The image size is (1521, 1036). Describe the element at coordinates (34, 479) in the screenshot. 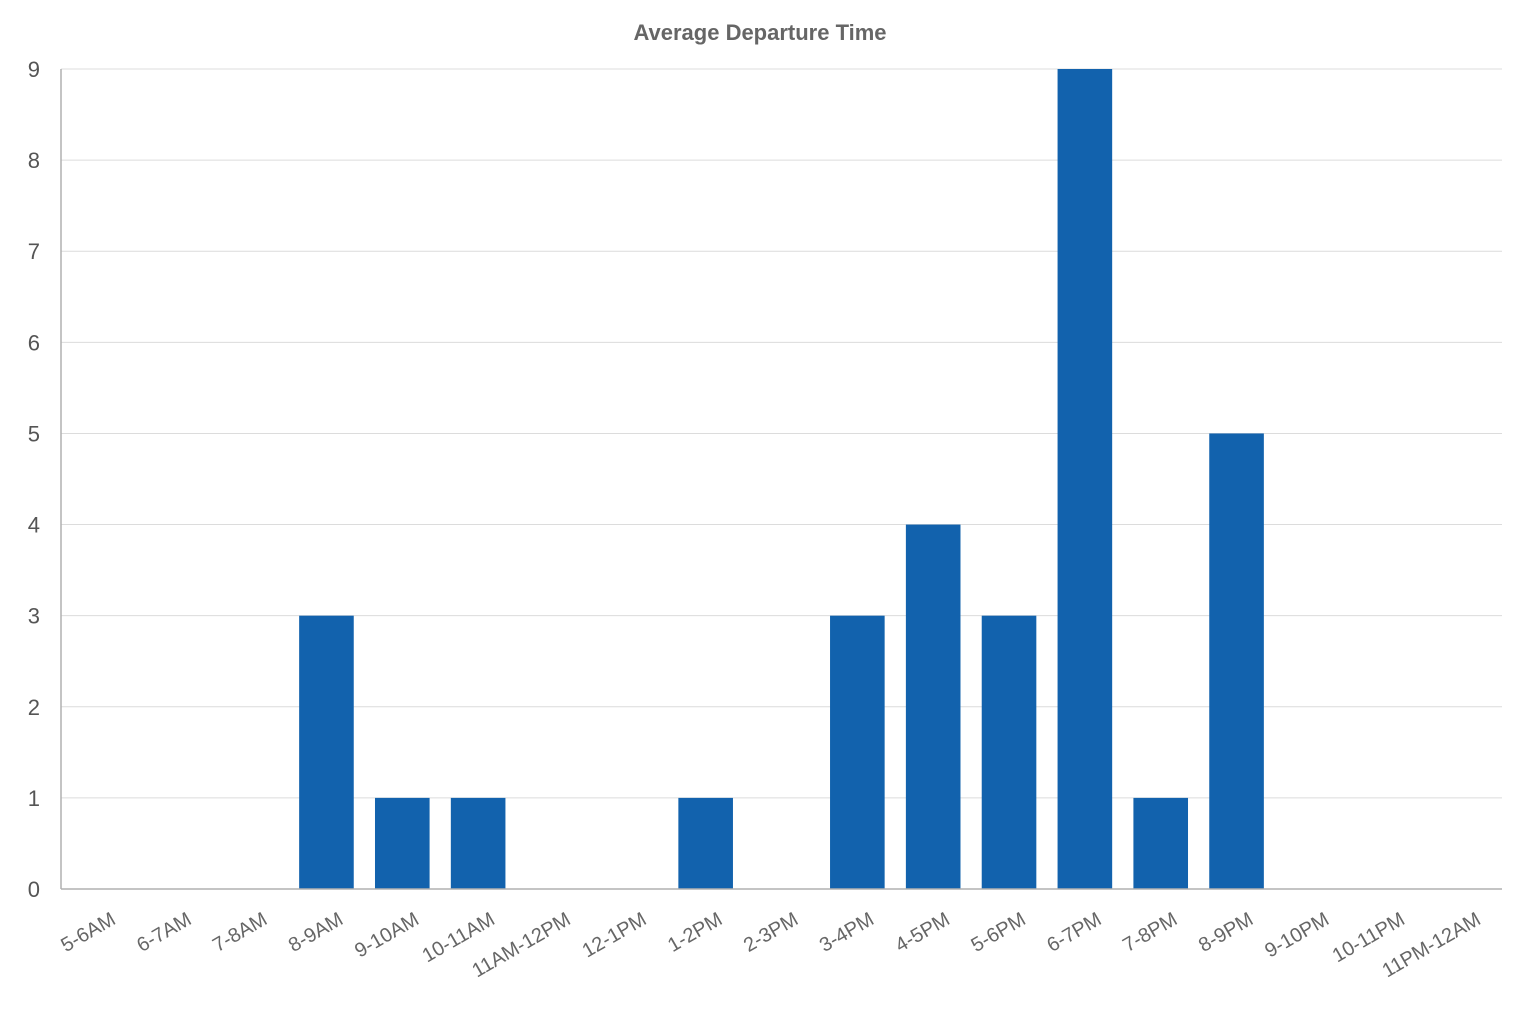

I see `y-axis-ticks: 0 1 2 3 4 5 6 7 8 9` at that location.